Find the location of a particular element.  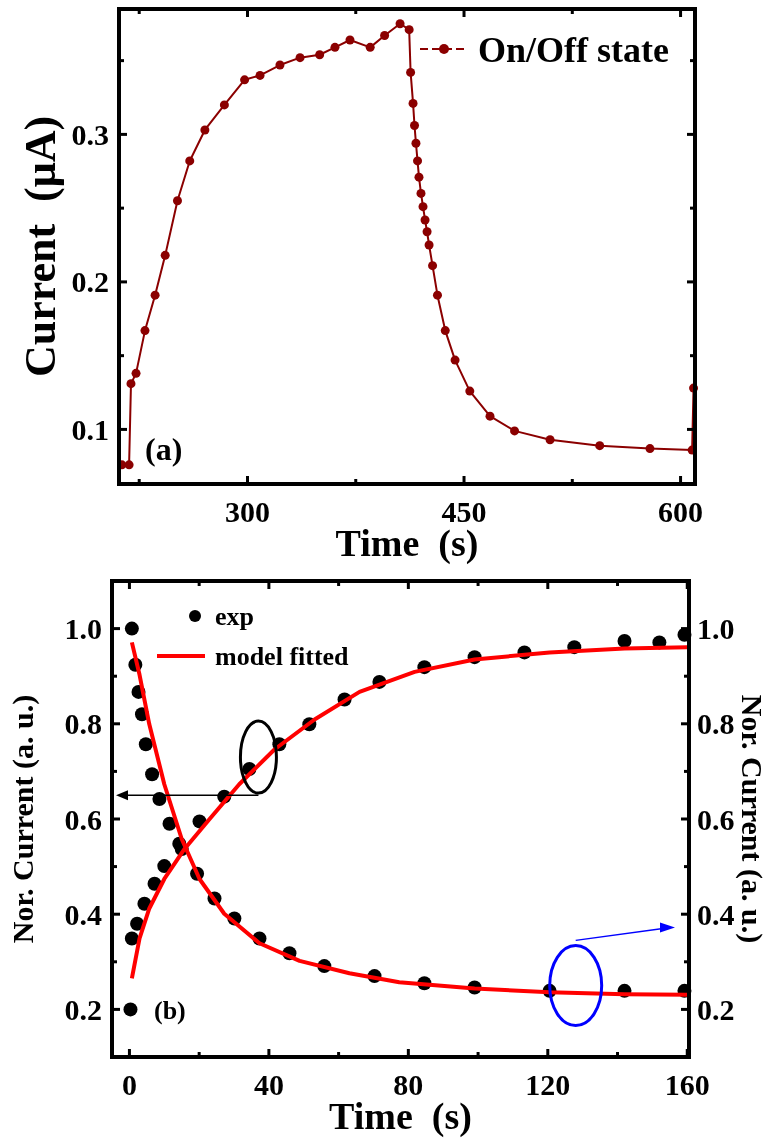

y-tick-label: 0.4 is located at coordinates (83, 914).